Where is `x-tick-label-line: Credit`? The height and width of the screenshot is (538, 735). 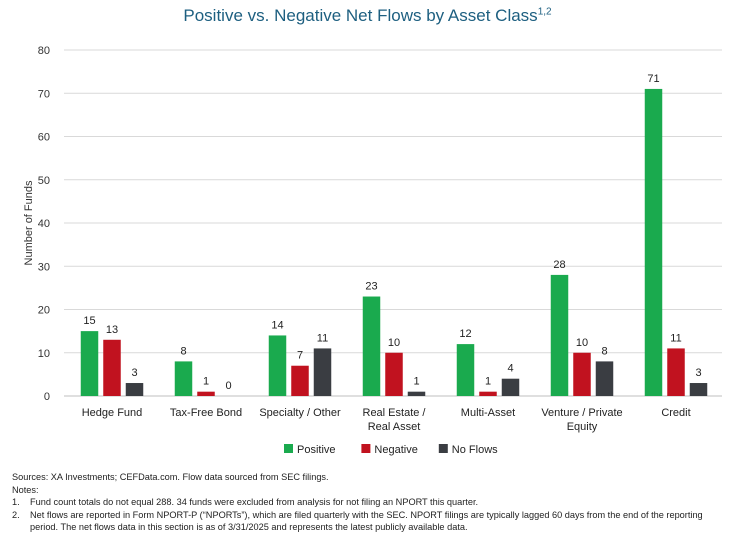 x-tick-label-line: Credit is located at coordinates (675, 413).